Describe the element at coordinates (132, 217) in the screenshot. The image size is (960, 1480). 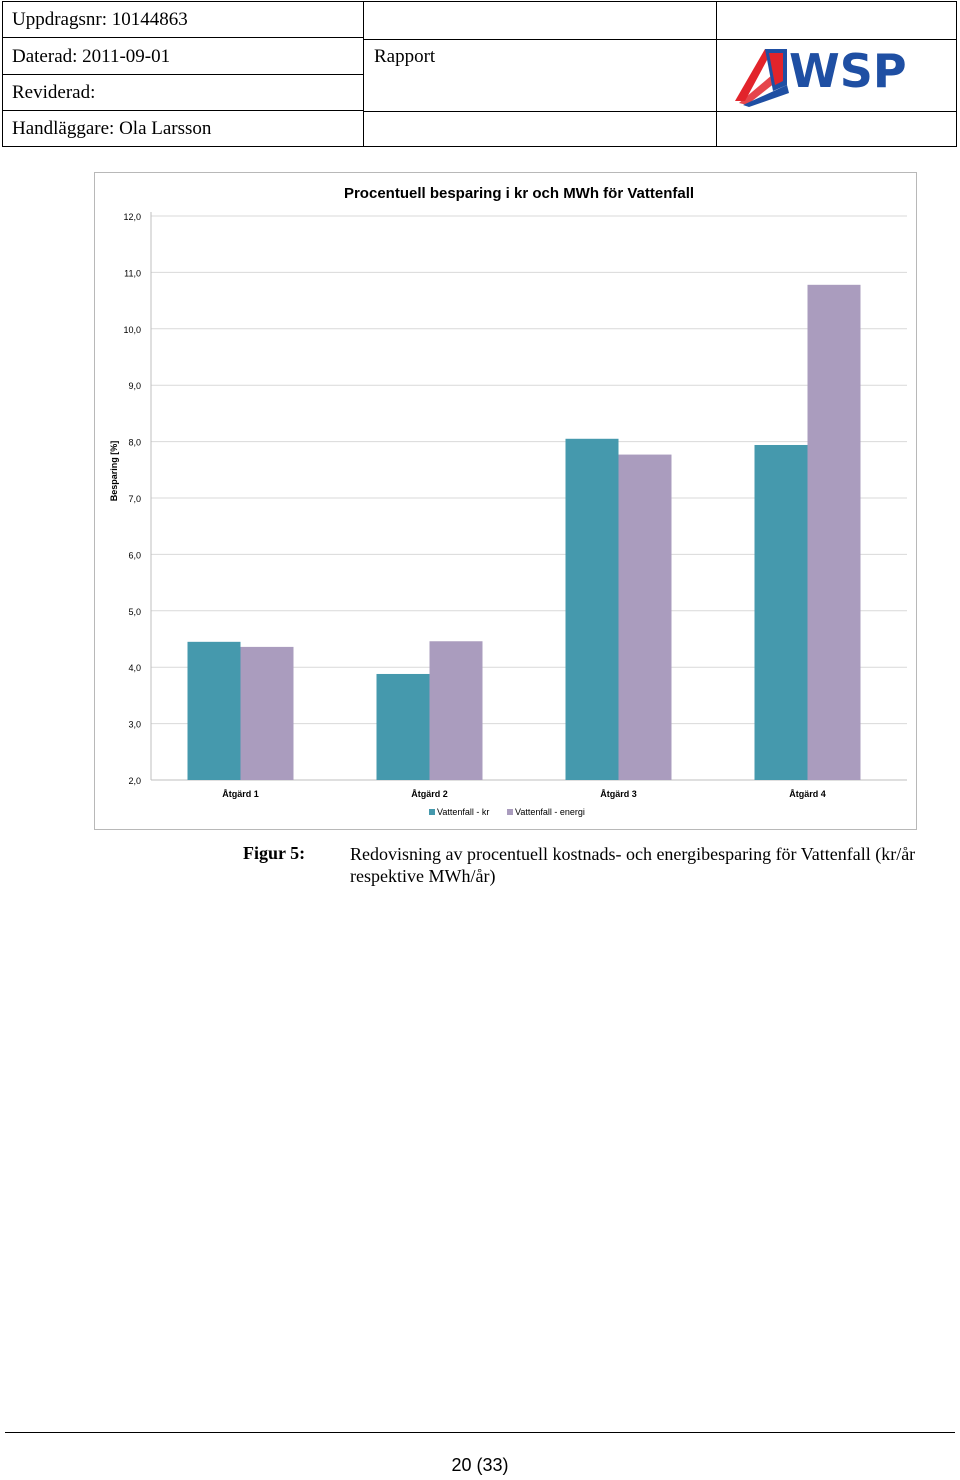
I see `y-tick-label: 12,0` at that location.